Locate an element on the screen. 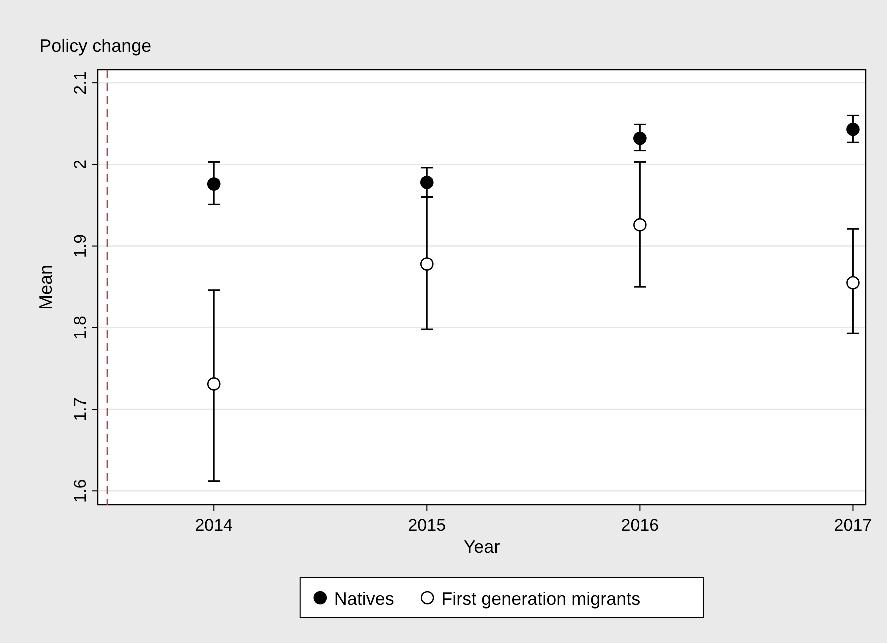 This screenshot has width=887, height=643. y-tick-label: 2.1 is located at coordinates (80, 83).